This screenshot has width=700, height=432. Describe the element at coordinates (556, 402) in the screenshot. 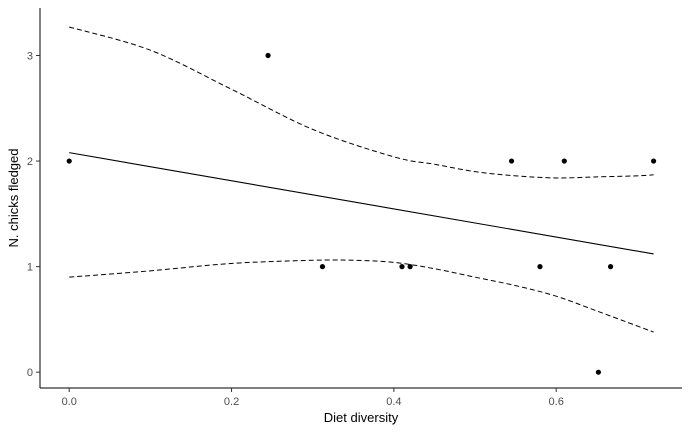

I see `x-tick-label: 0.6` at that location.